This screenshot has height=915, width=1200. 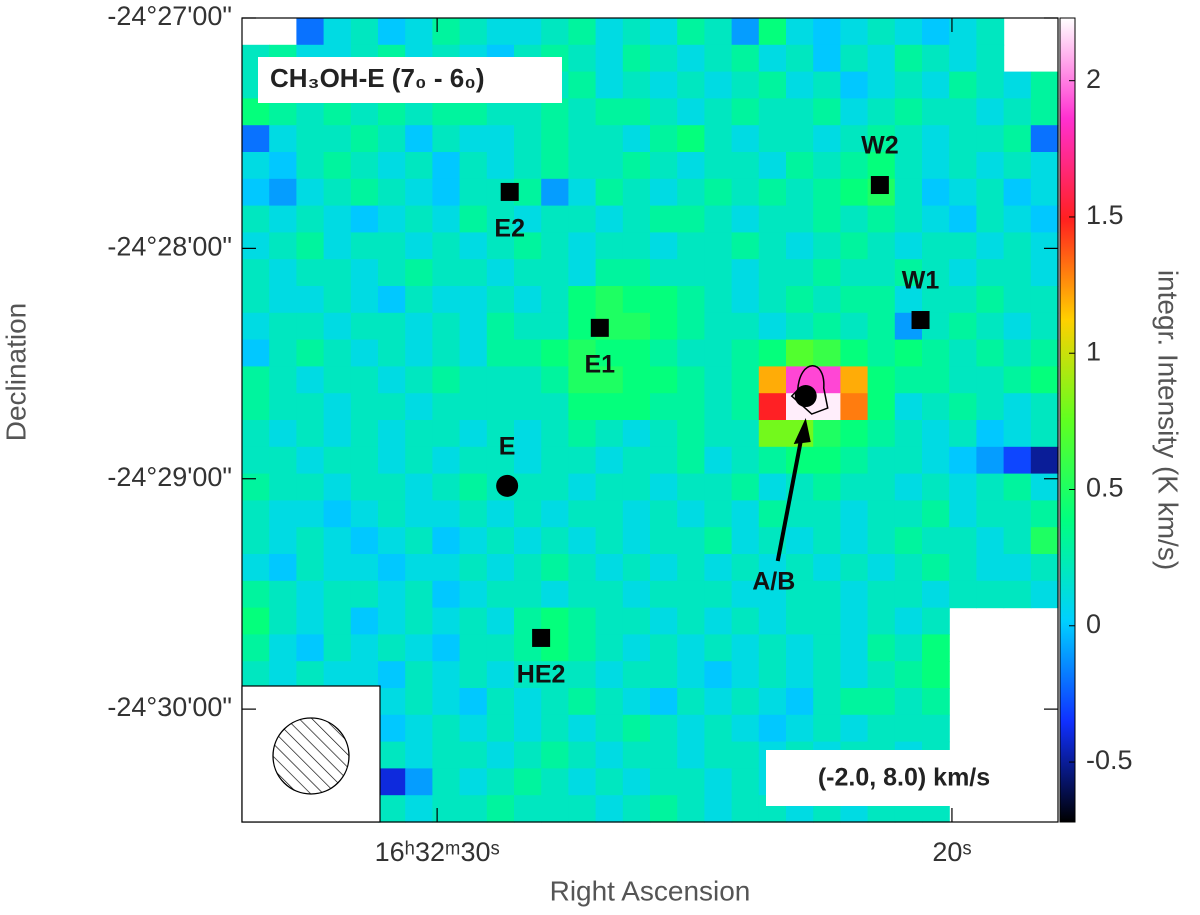 I want to click on y-axis-title: Declination, so click(x=15, y=372).